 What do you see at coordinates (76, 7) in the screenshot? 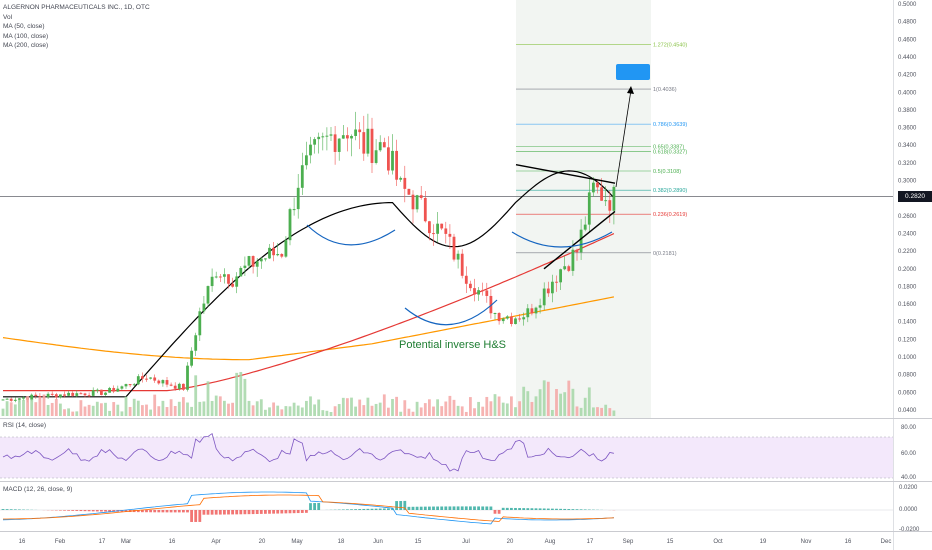
I see `symbol-title: ALGERNON PHARMACEUTICALS INC., 1D, OTC` at bounding box center [76, 7].